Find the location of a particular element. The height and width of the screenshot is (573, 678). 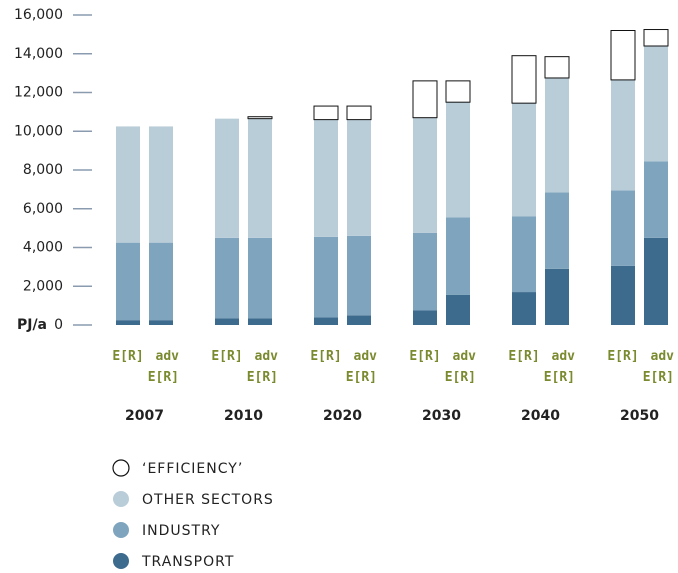

x-tick-label: 2050 is located at coordinates (639, 416).